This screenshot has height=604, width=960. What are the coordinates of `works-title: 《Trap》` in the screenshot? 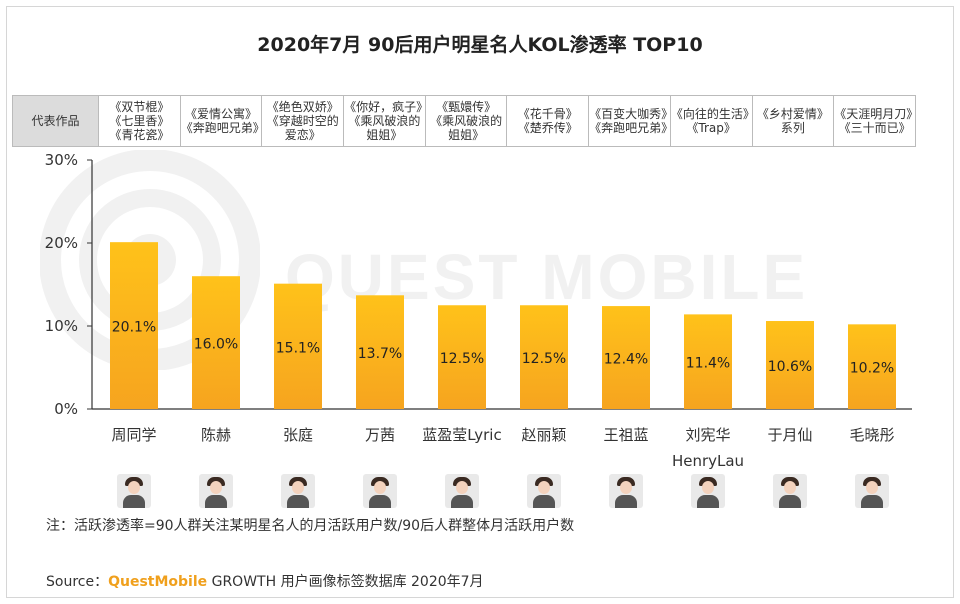 It's located at (711, 128).